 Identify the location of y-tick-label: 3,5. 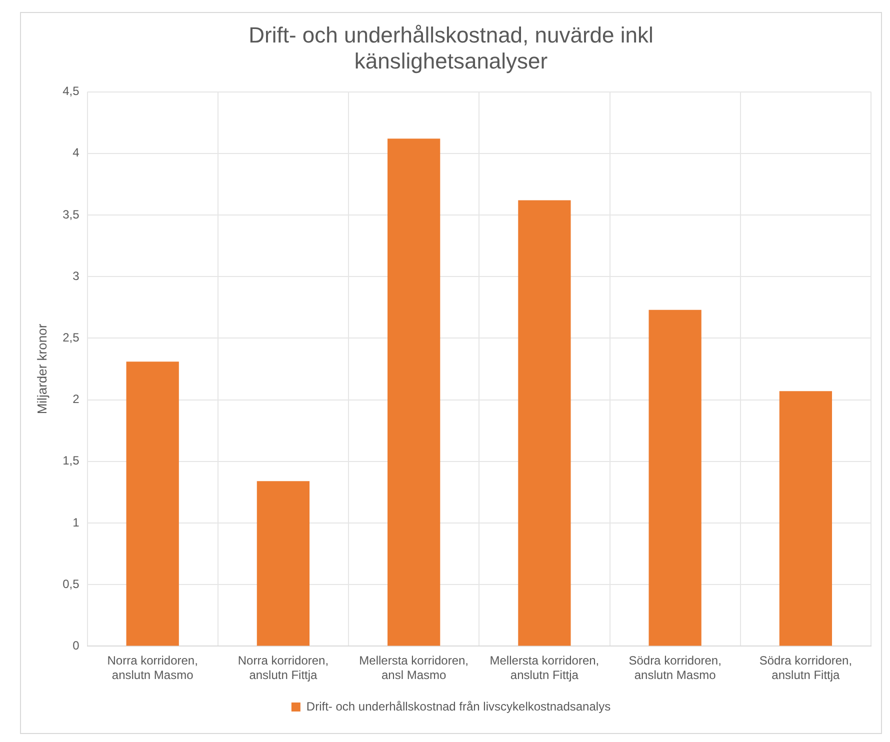
(71, 214).